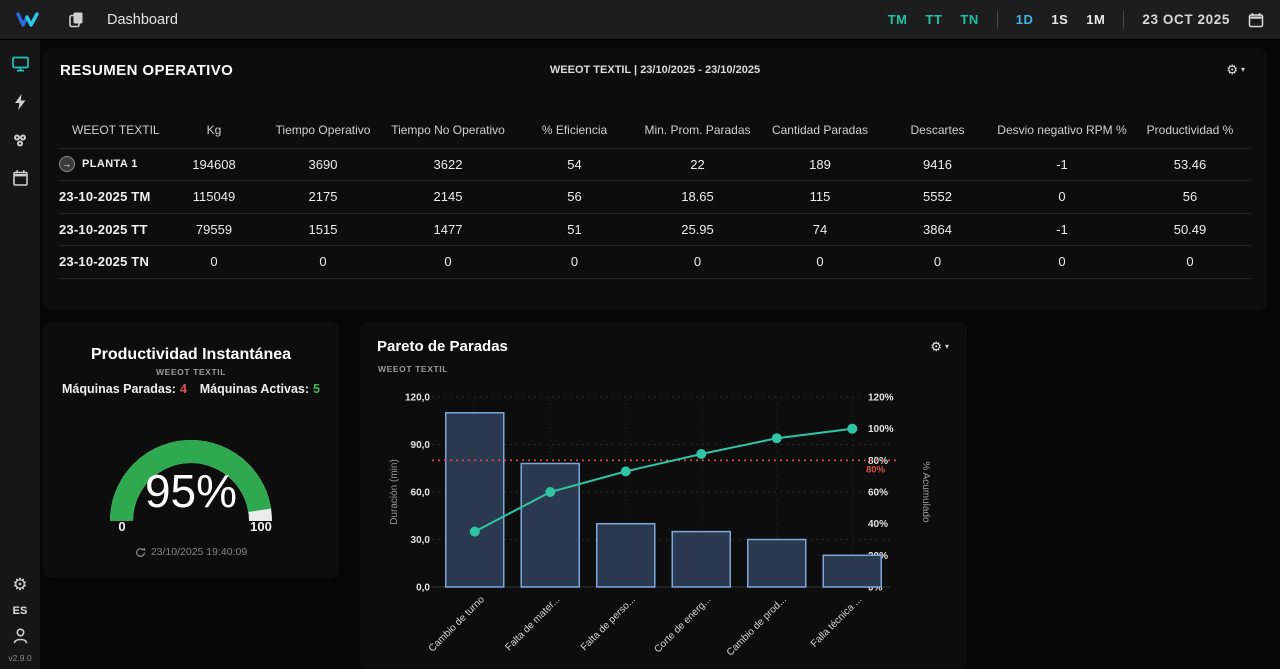  Describe the element at coordinates (820, 196) in the screenshot. I see `table-cell: 115` at that location.